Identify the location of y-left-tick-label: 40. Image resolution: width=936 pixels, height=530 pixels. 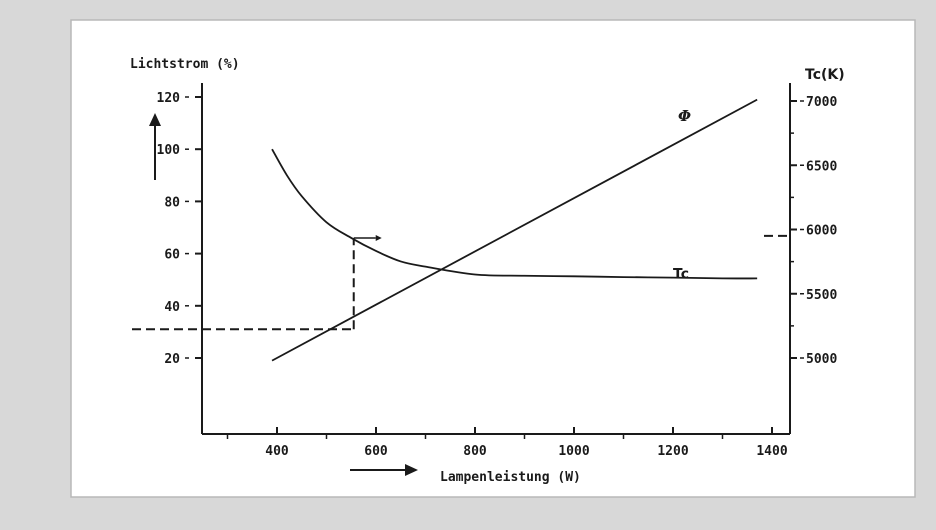
(172, 307).